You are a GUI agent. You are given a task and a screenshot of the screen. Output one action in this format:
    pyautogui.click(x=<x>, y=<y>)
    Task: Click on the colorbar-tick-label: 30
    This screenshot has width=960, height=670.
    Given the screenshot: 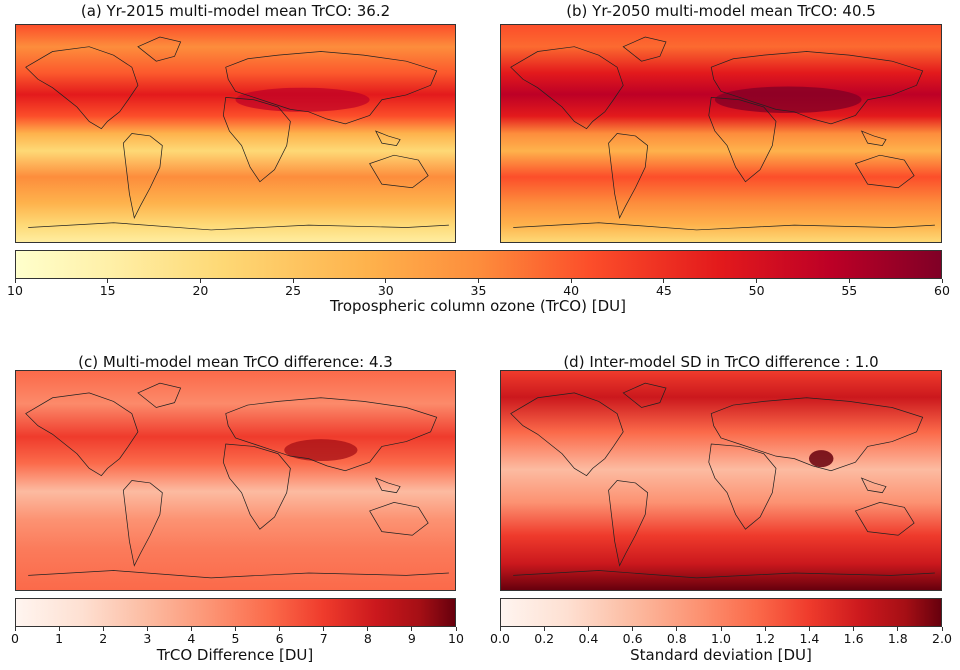 What is the action you would take?
    pyautogui.click(x=385, y=290)
    